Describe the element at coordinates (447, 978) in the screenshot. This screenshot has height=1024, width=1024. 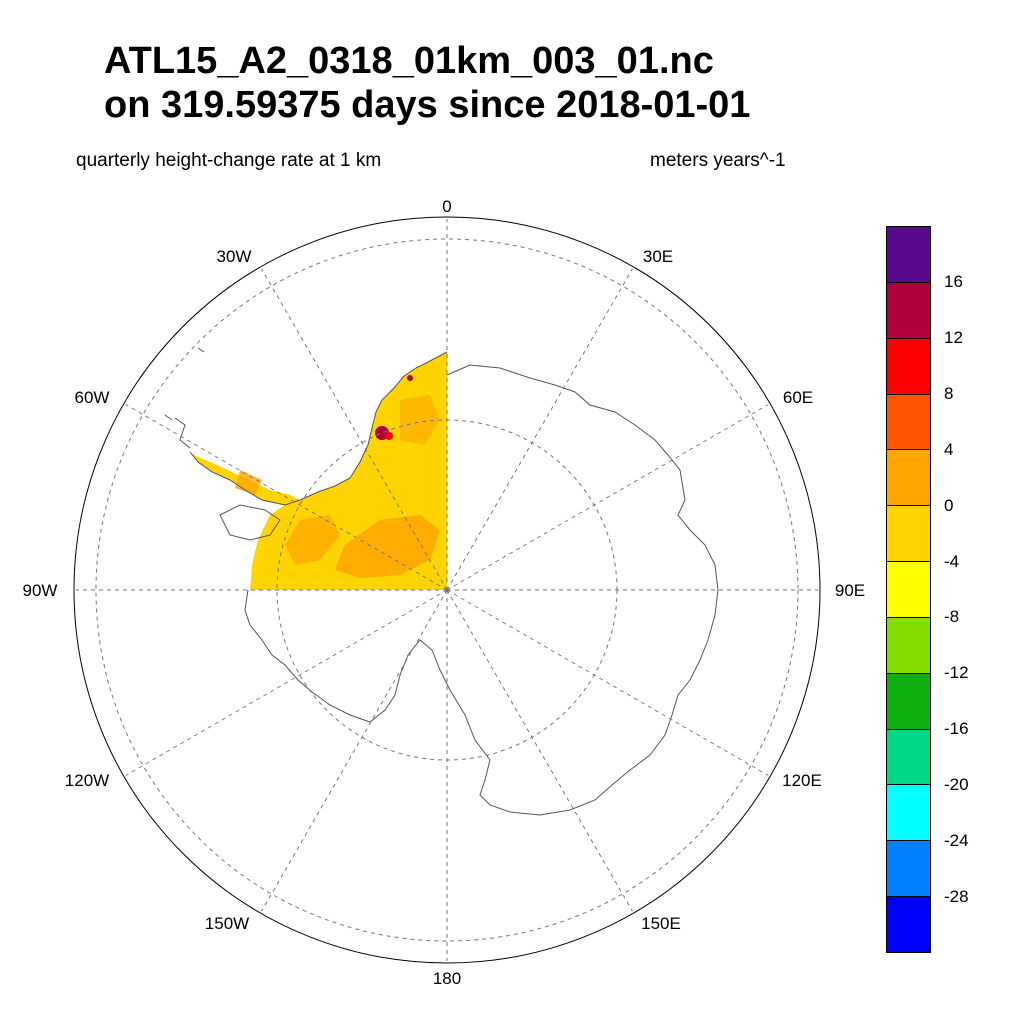
I see `lon-label-180: 180` at that location.